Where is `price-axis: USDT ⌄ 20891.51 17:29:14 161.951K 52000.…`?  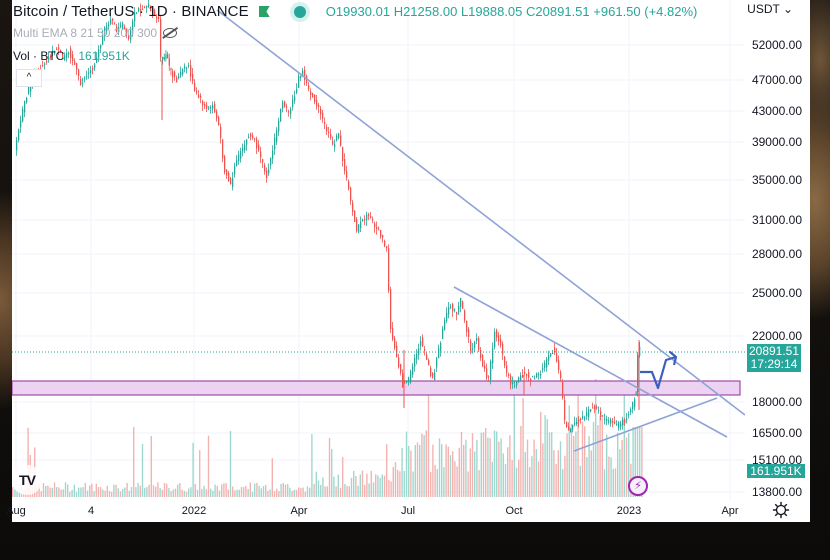
price-axis: USDT ⌄ 20891.51 17:29:14 161.951K 52000.… is located at coordinates (777, 261).